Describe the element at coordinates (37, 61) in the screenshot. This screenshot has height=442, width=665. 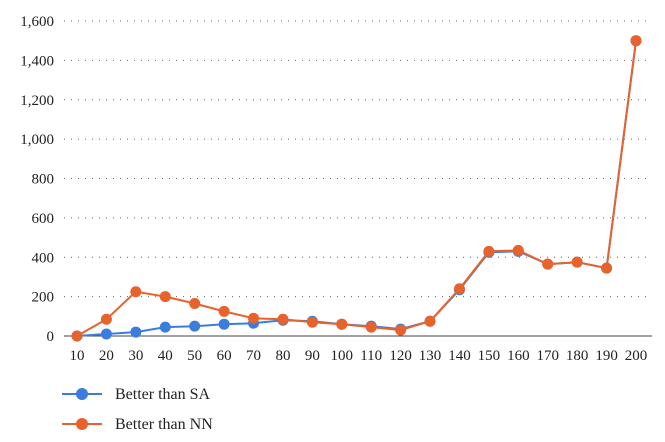
I see `y-tick-label: 1,400` at that location.